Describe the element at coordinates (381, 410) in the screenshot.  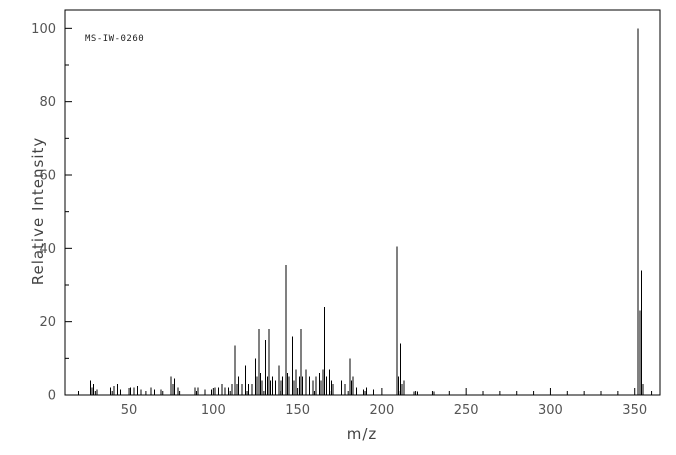
I see `x-tick-label: 200` at that location.